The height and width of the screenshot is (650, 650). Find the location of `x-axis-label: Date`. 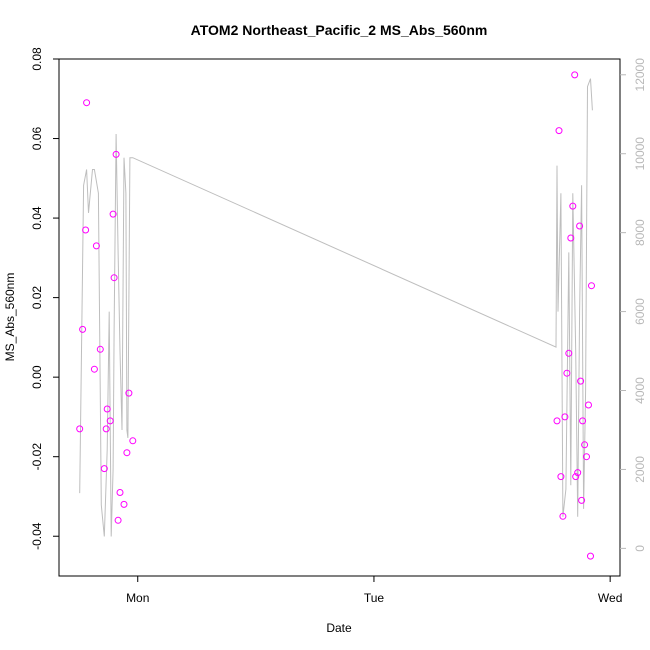

x-axis-label: Date is located at coordinates (339, 628).